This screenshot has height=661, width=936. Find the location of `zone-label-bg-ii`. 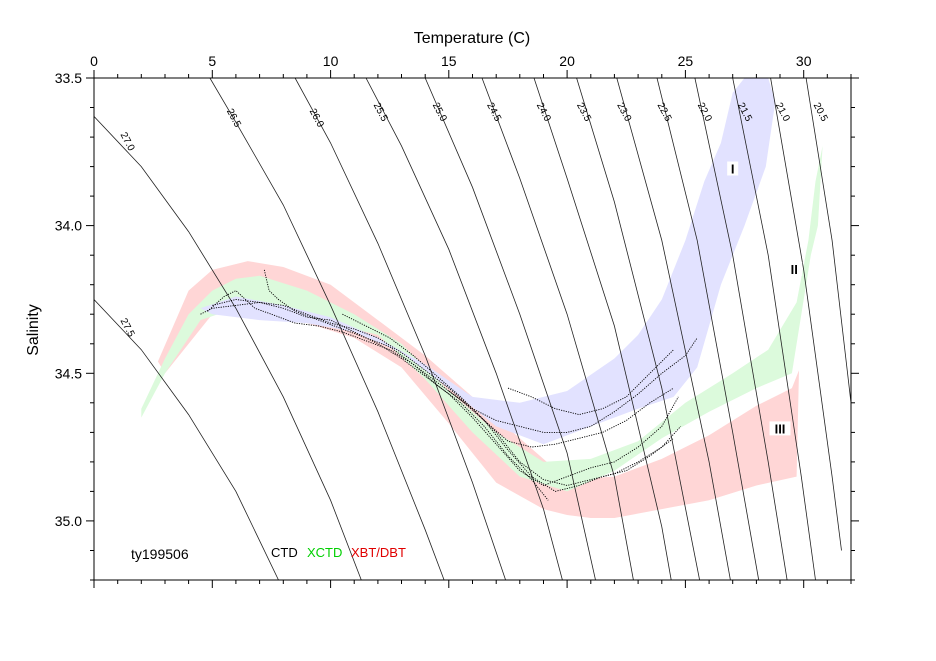

zone-label-bg-ii is located at coordinates (794, 268).